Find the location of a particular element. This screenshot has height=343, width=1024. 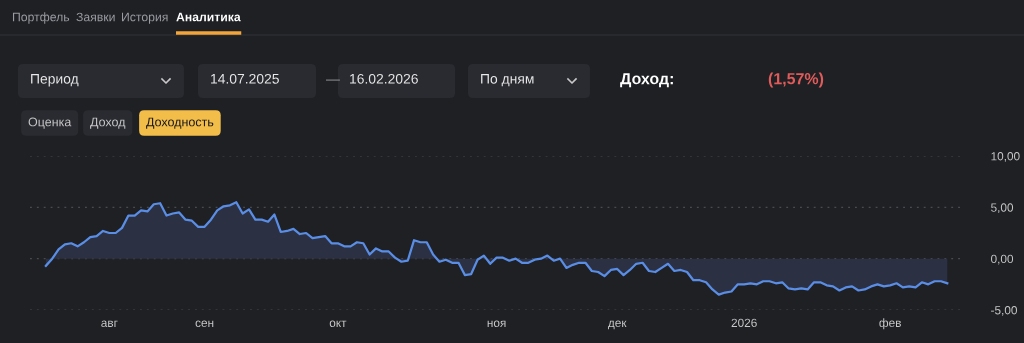

text: Оценка is located at coordinates (50, 123).